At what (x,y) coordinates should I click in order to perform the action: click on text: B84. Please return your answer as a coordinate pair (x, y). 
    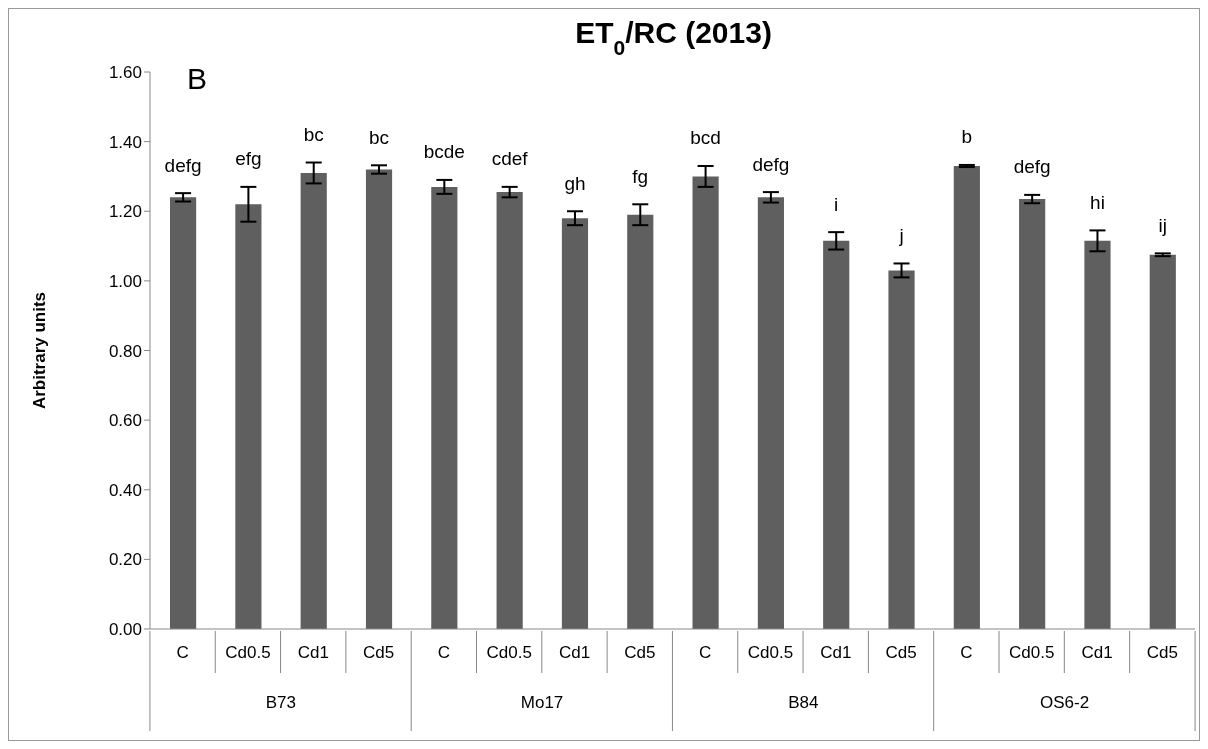
    Looking at the image, I should click on (803, 702).